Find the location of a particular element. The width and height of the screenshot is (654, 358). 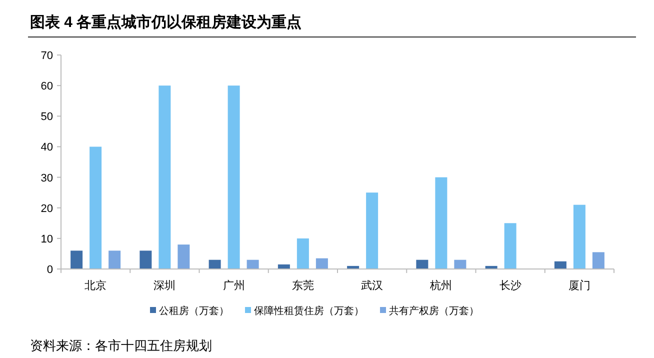

text: 资料来源：各市十四五住房规划 is located at coordinates (121, 345).